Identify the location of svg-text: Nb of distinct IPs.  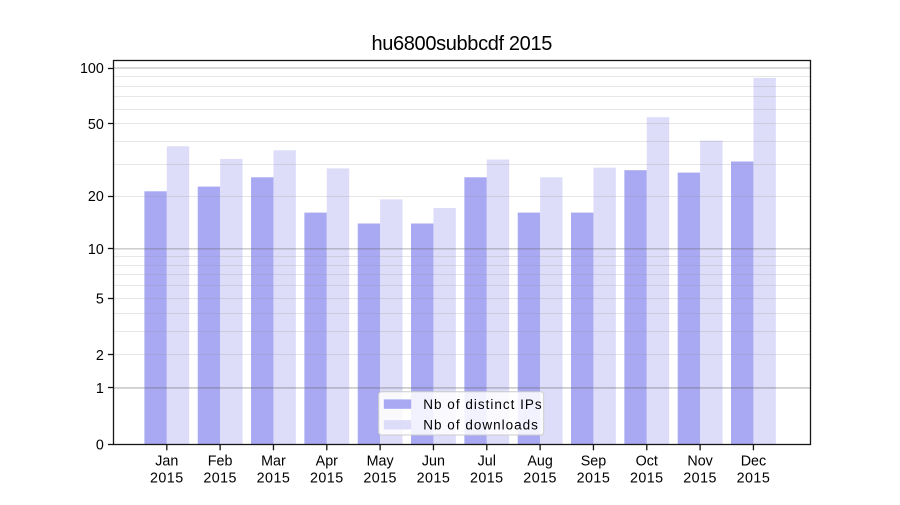
(482, 404).